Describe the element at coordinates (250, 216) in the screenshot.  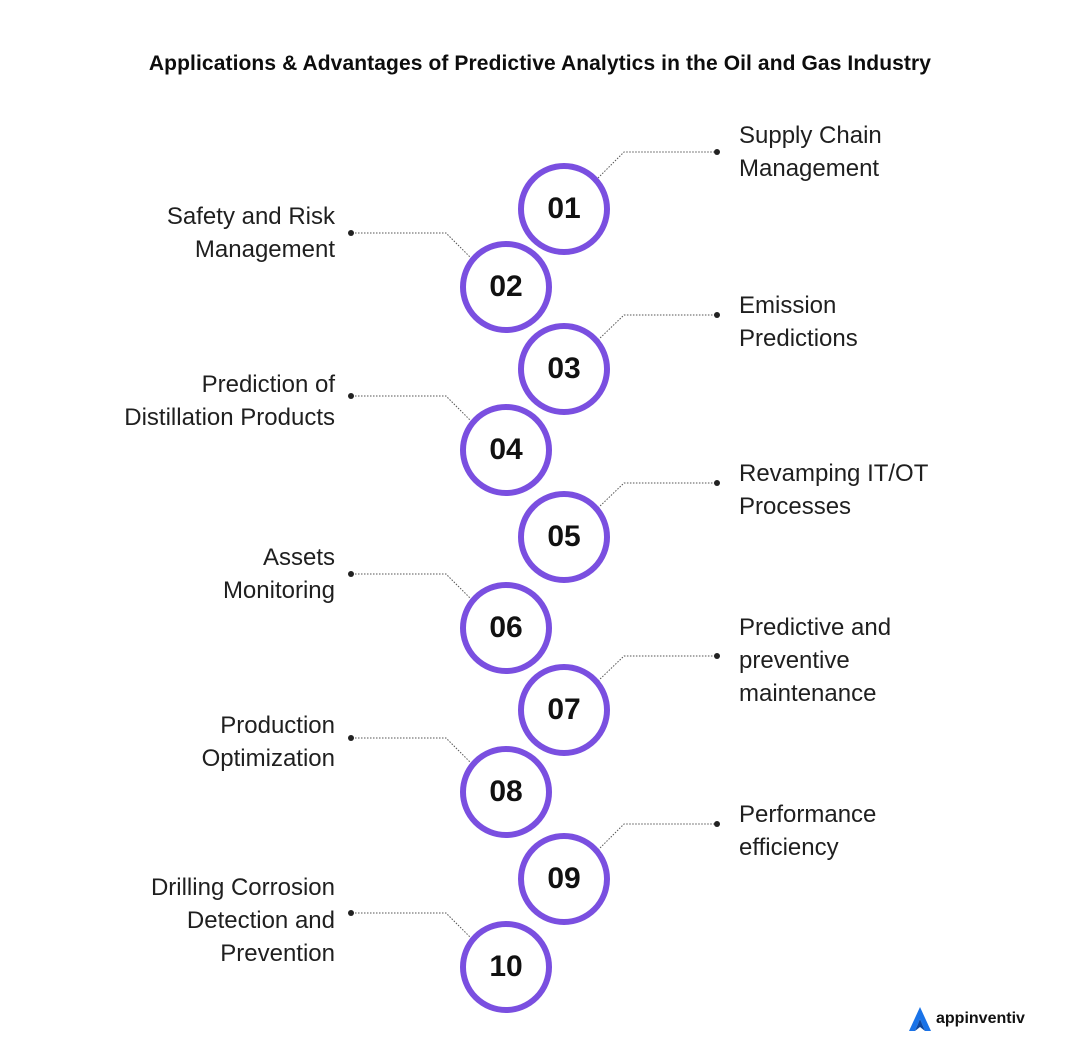
I see `label-line: Safety and Risk` at that location.